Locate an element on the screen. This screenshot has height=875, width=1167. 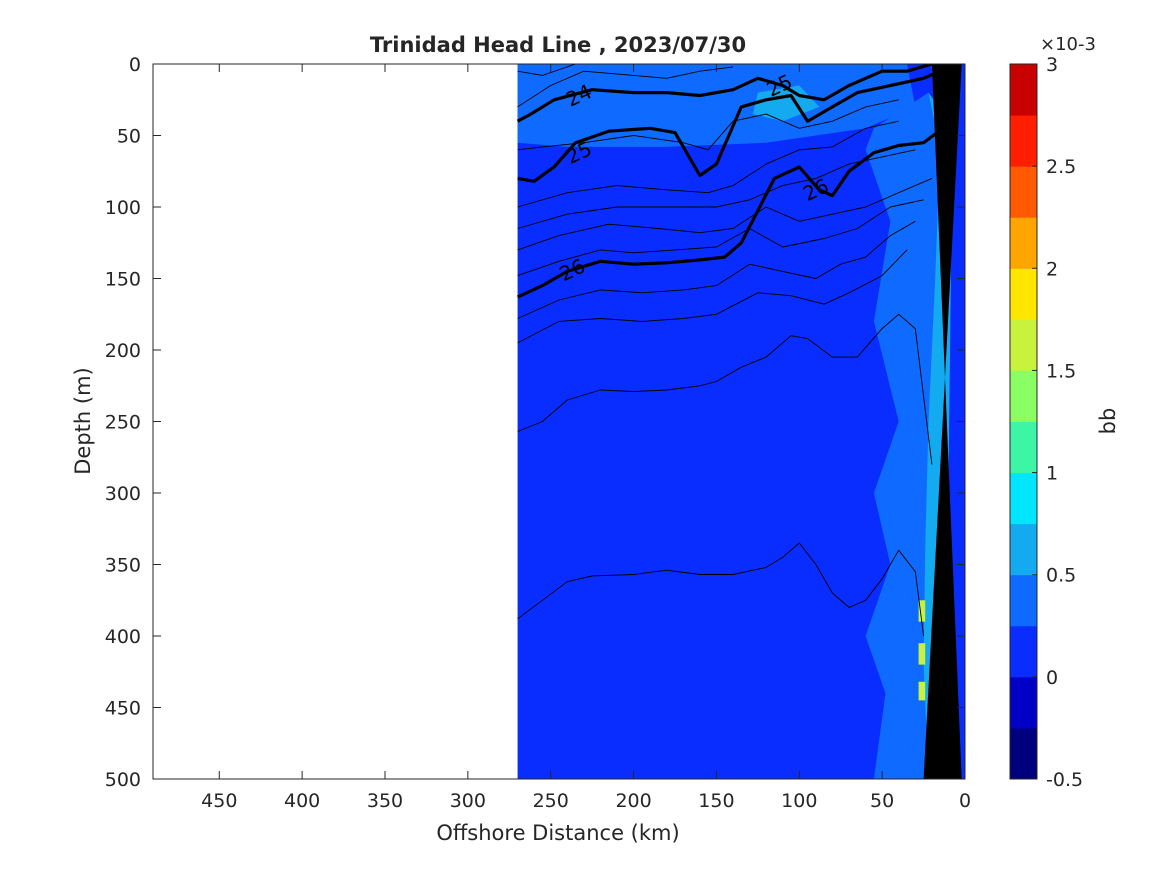
y-tick-label: 150 is located at coordinates (123, 280).